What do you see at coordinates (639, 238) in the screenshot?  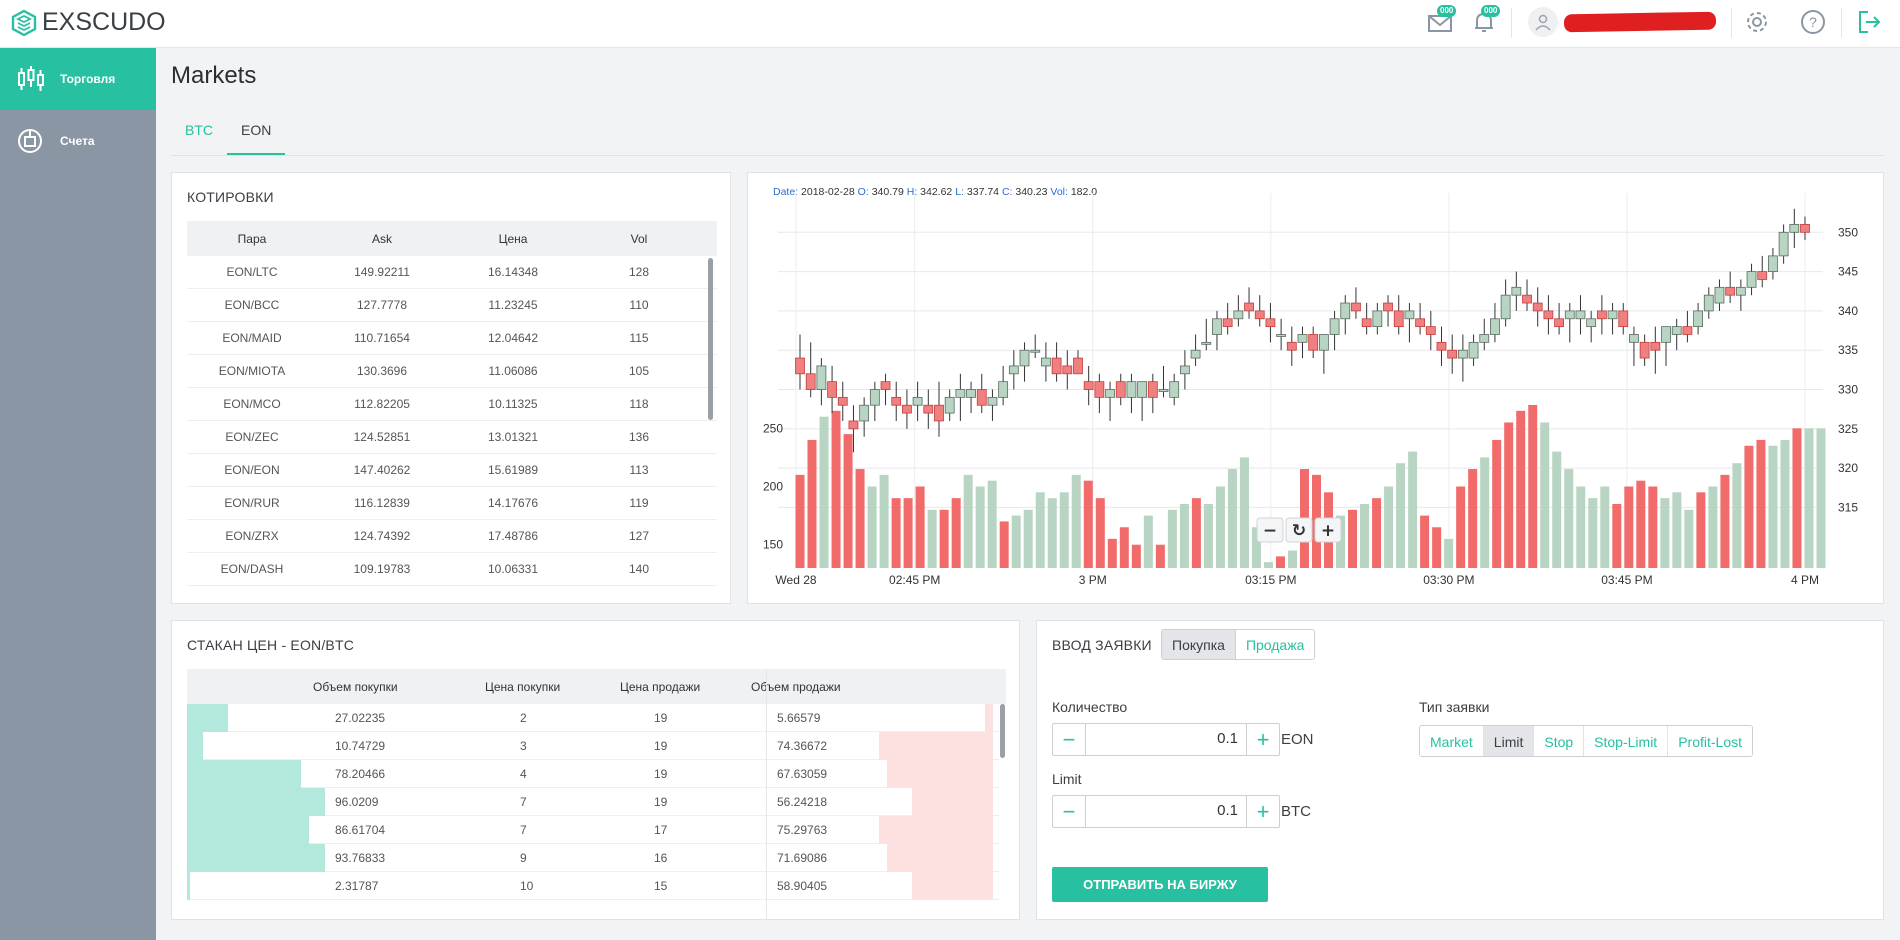 I see `column-header-vol: Vol` at bounding box center [639, 238].